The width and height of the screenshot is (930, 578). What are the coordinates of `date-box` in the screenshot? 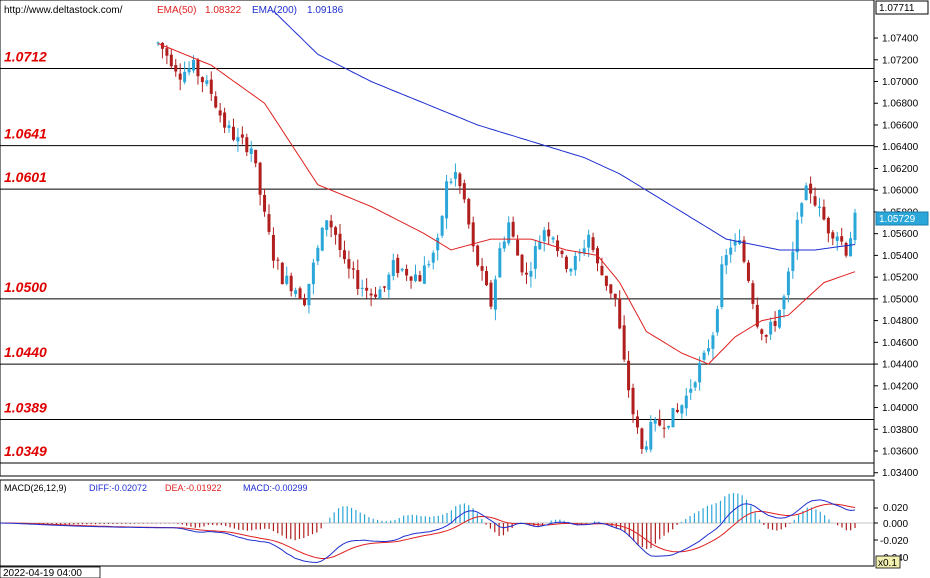 It's located at (50, 572).